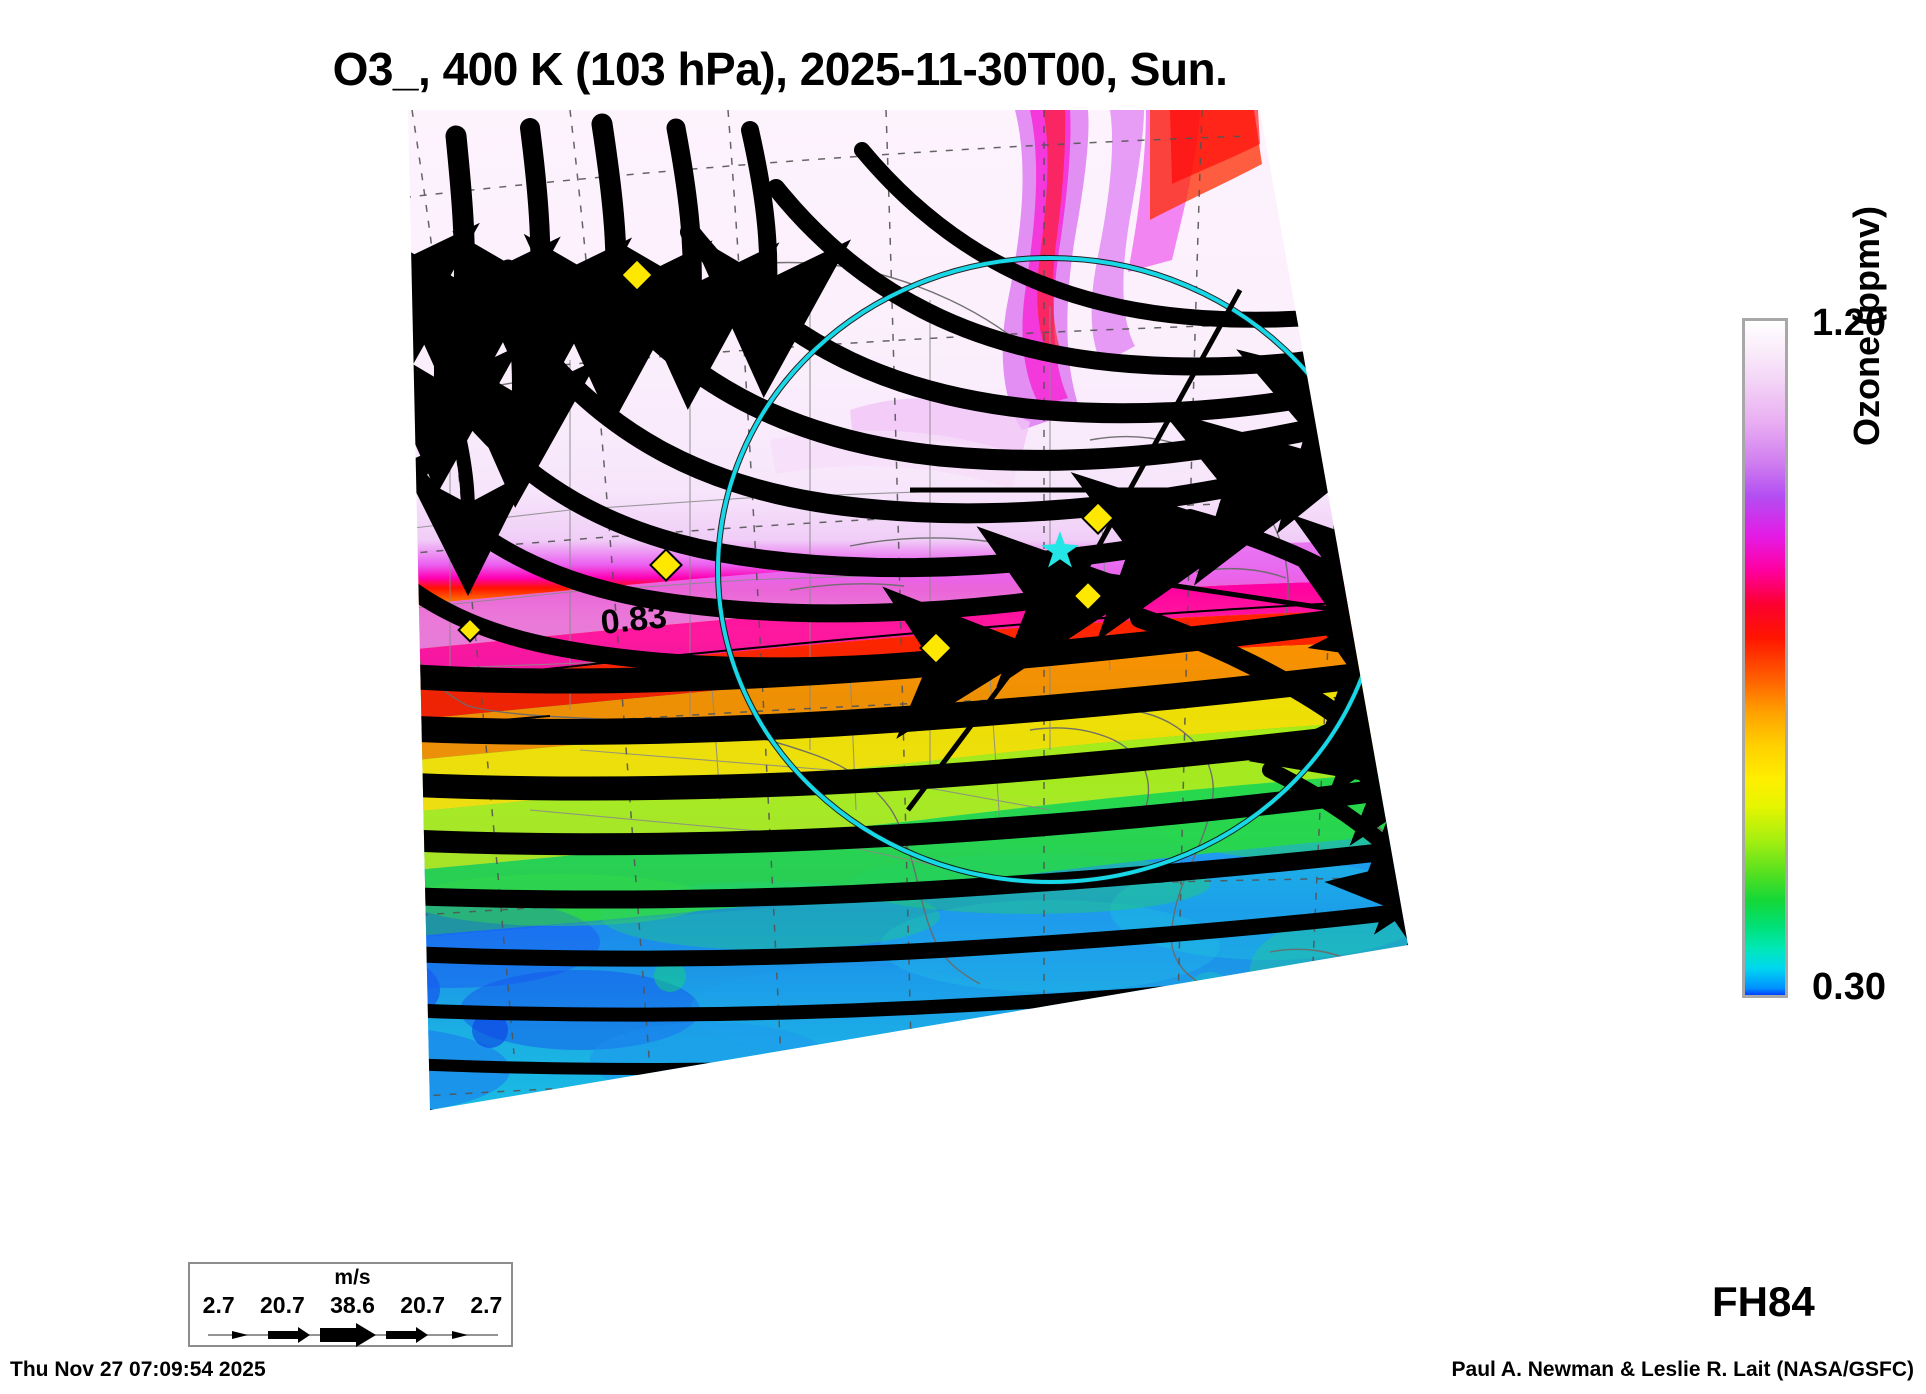 The width and height of the screenshot is (1926, 1394). What do you see at coordinates (1763, 1301) in the screenshot?
I see `forecast-hour-label: FH84` at bounding box center [1763, 1301].